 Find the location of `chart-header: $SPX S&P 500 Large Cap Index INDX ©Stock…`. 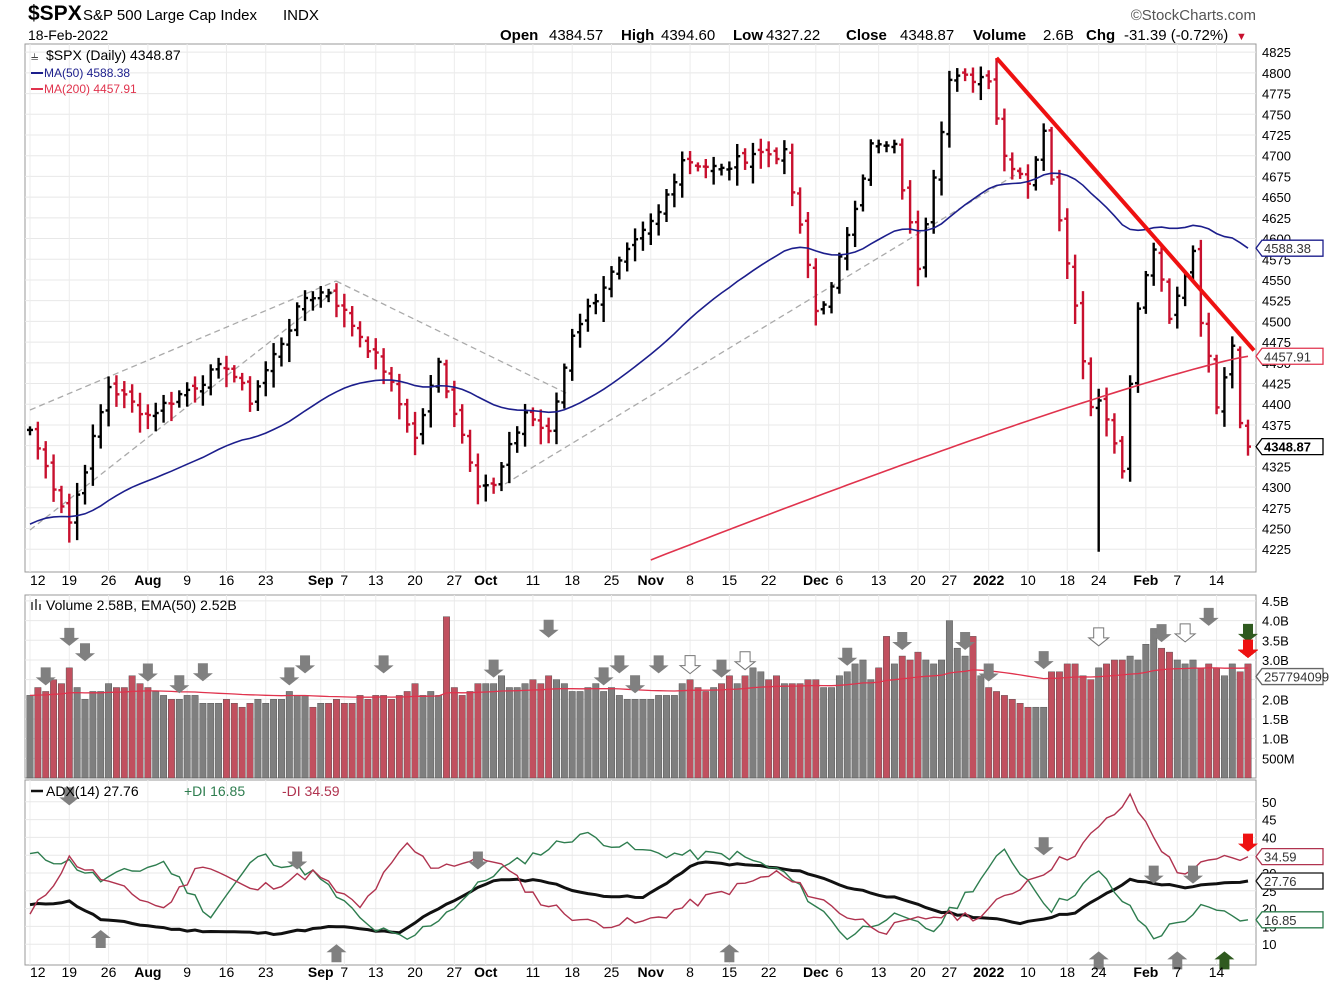

chart-header: $SPX S&P 500 Large Cap Index INDX ©Stock… is located at coordinates (642, 23).